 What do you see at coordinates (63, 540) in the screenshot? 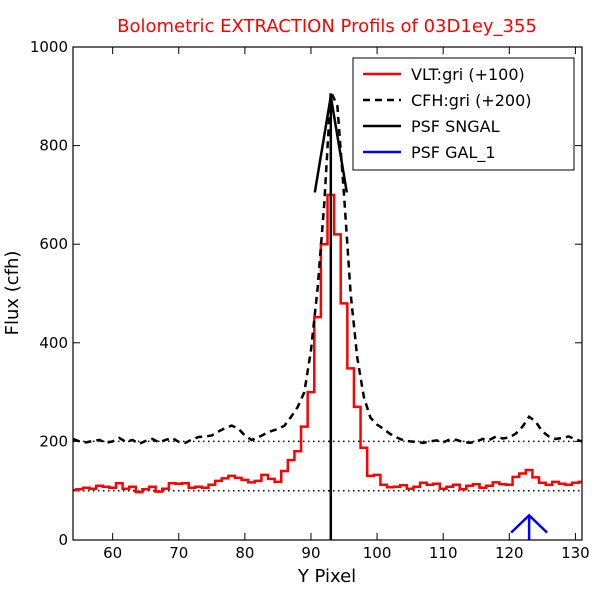
I see `y-tick-label: 0` at bounding box center [63, 540].